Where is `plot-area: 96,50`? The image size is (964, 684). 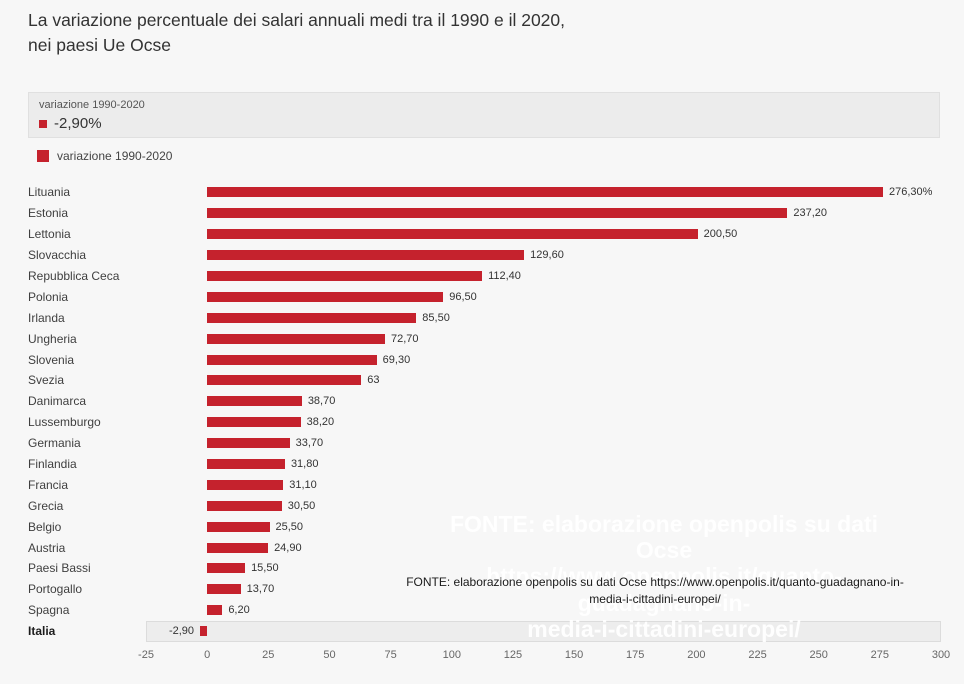
plot-area: 96,50 is located at coordinates (543, 296).